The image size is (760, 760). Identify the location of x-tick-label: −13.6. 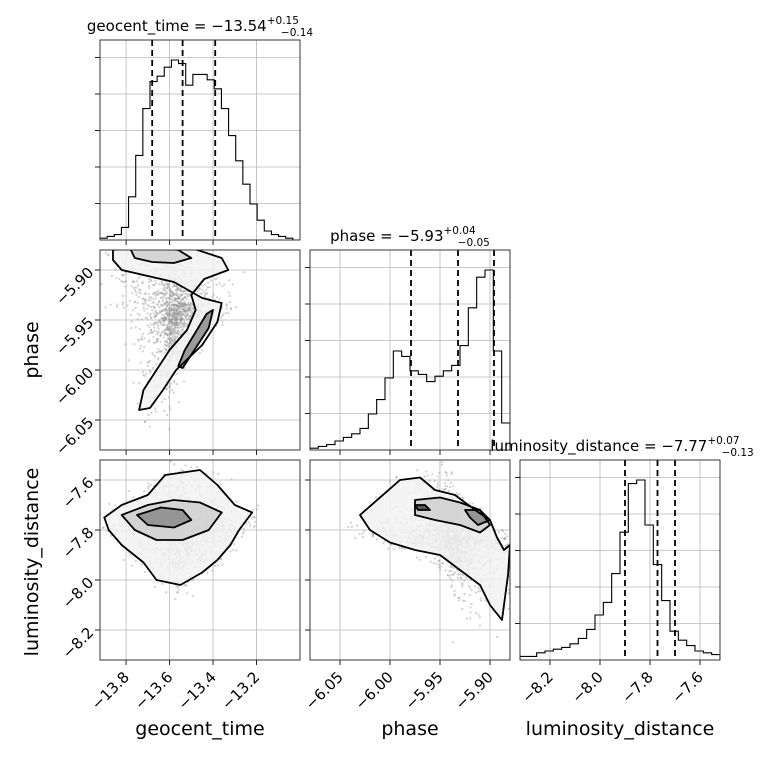
(153, 690).